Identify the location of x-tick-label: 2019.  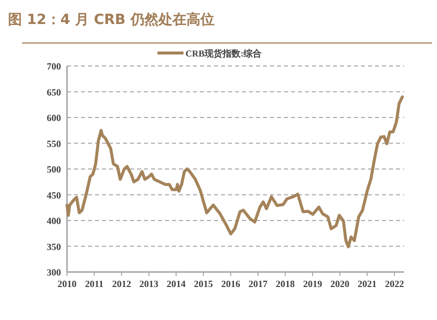
(312, 285).